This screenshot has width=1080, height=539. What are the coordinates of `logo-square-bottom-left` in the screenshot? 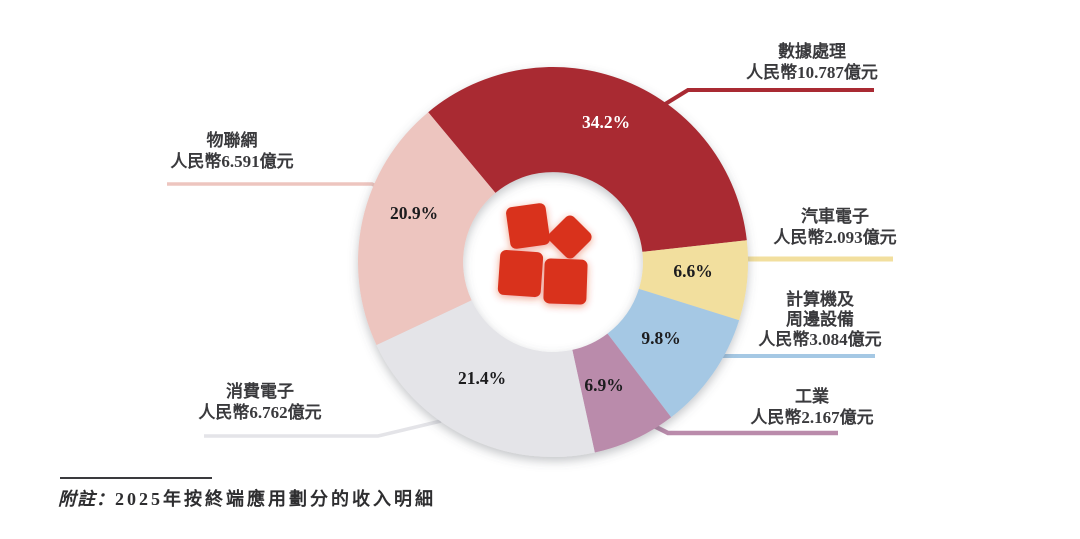 It's located at (520, 273).